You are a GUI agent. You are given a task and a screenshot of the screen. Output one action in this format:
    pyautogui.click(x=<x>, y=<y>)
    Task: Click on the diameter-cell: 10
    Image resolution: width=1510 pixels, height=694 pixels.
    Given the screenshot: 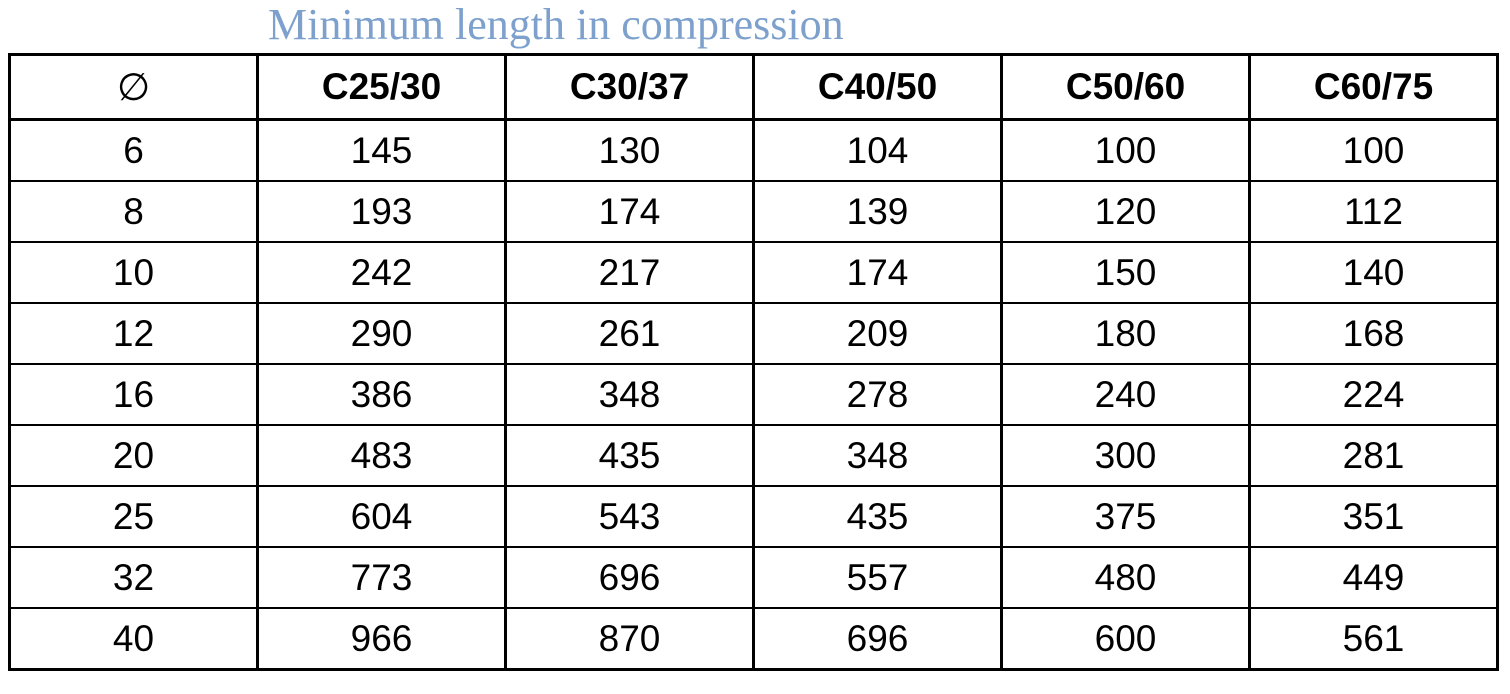 What is the action you would take?
    pyautogui.click(x=133, y=272)
    